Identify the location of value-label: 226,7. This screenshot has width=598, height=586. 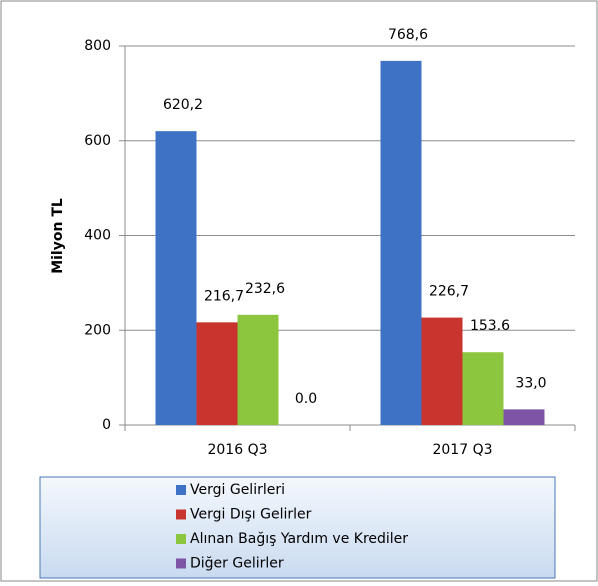
(449, 292).